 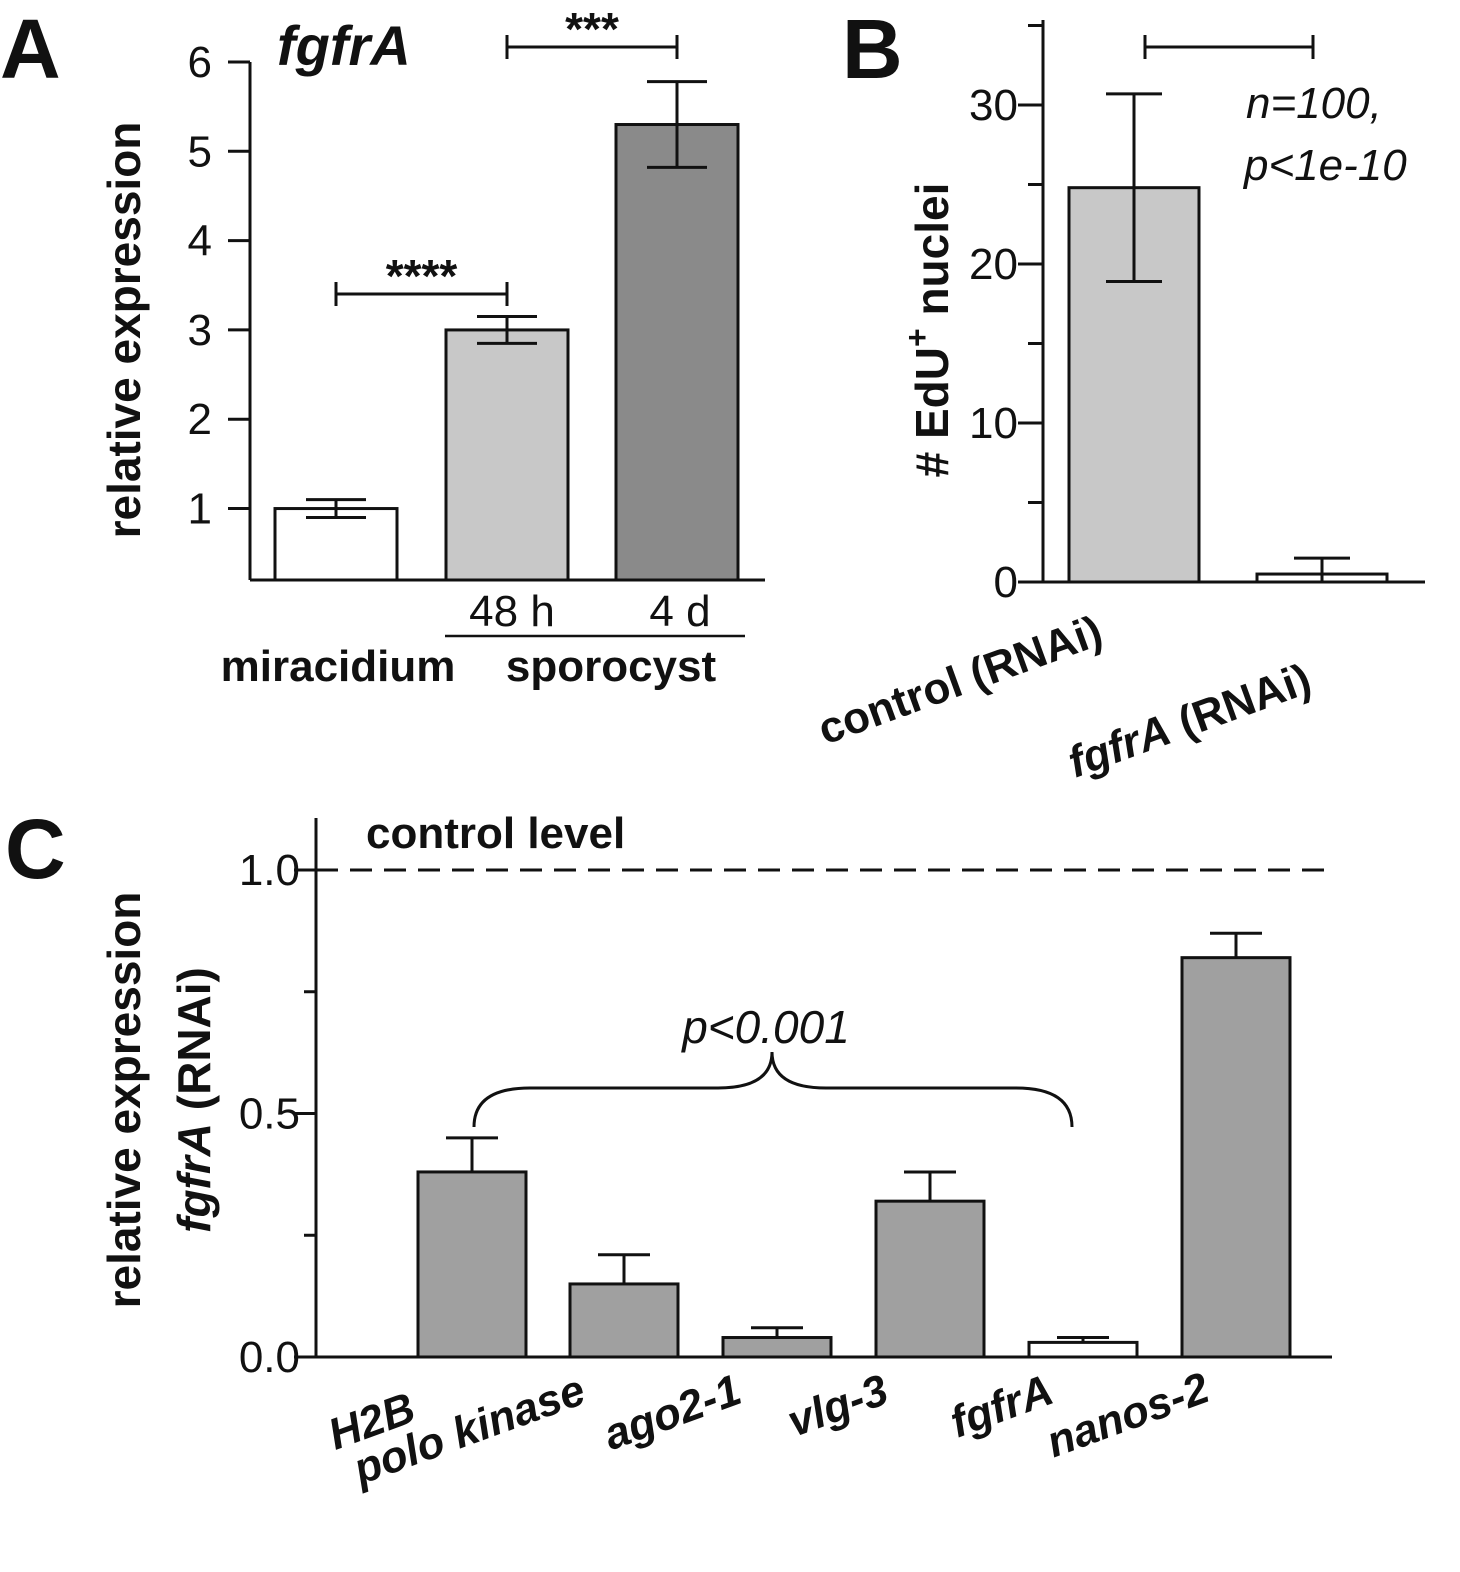 What do you see at coordinates (960, 680) in the screenshot?
I see `panel-b-x-label-control: control (RNAi)` at bounding box center [960, 680].